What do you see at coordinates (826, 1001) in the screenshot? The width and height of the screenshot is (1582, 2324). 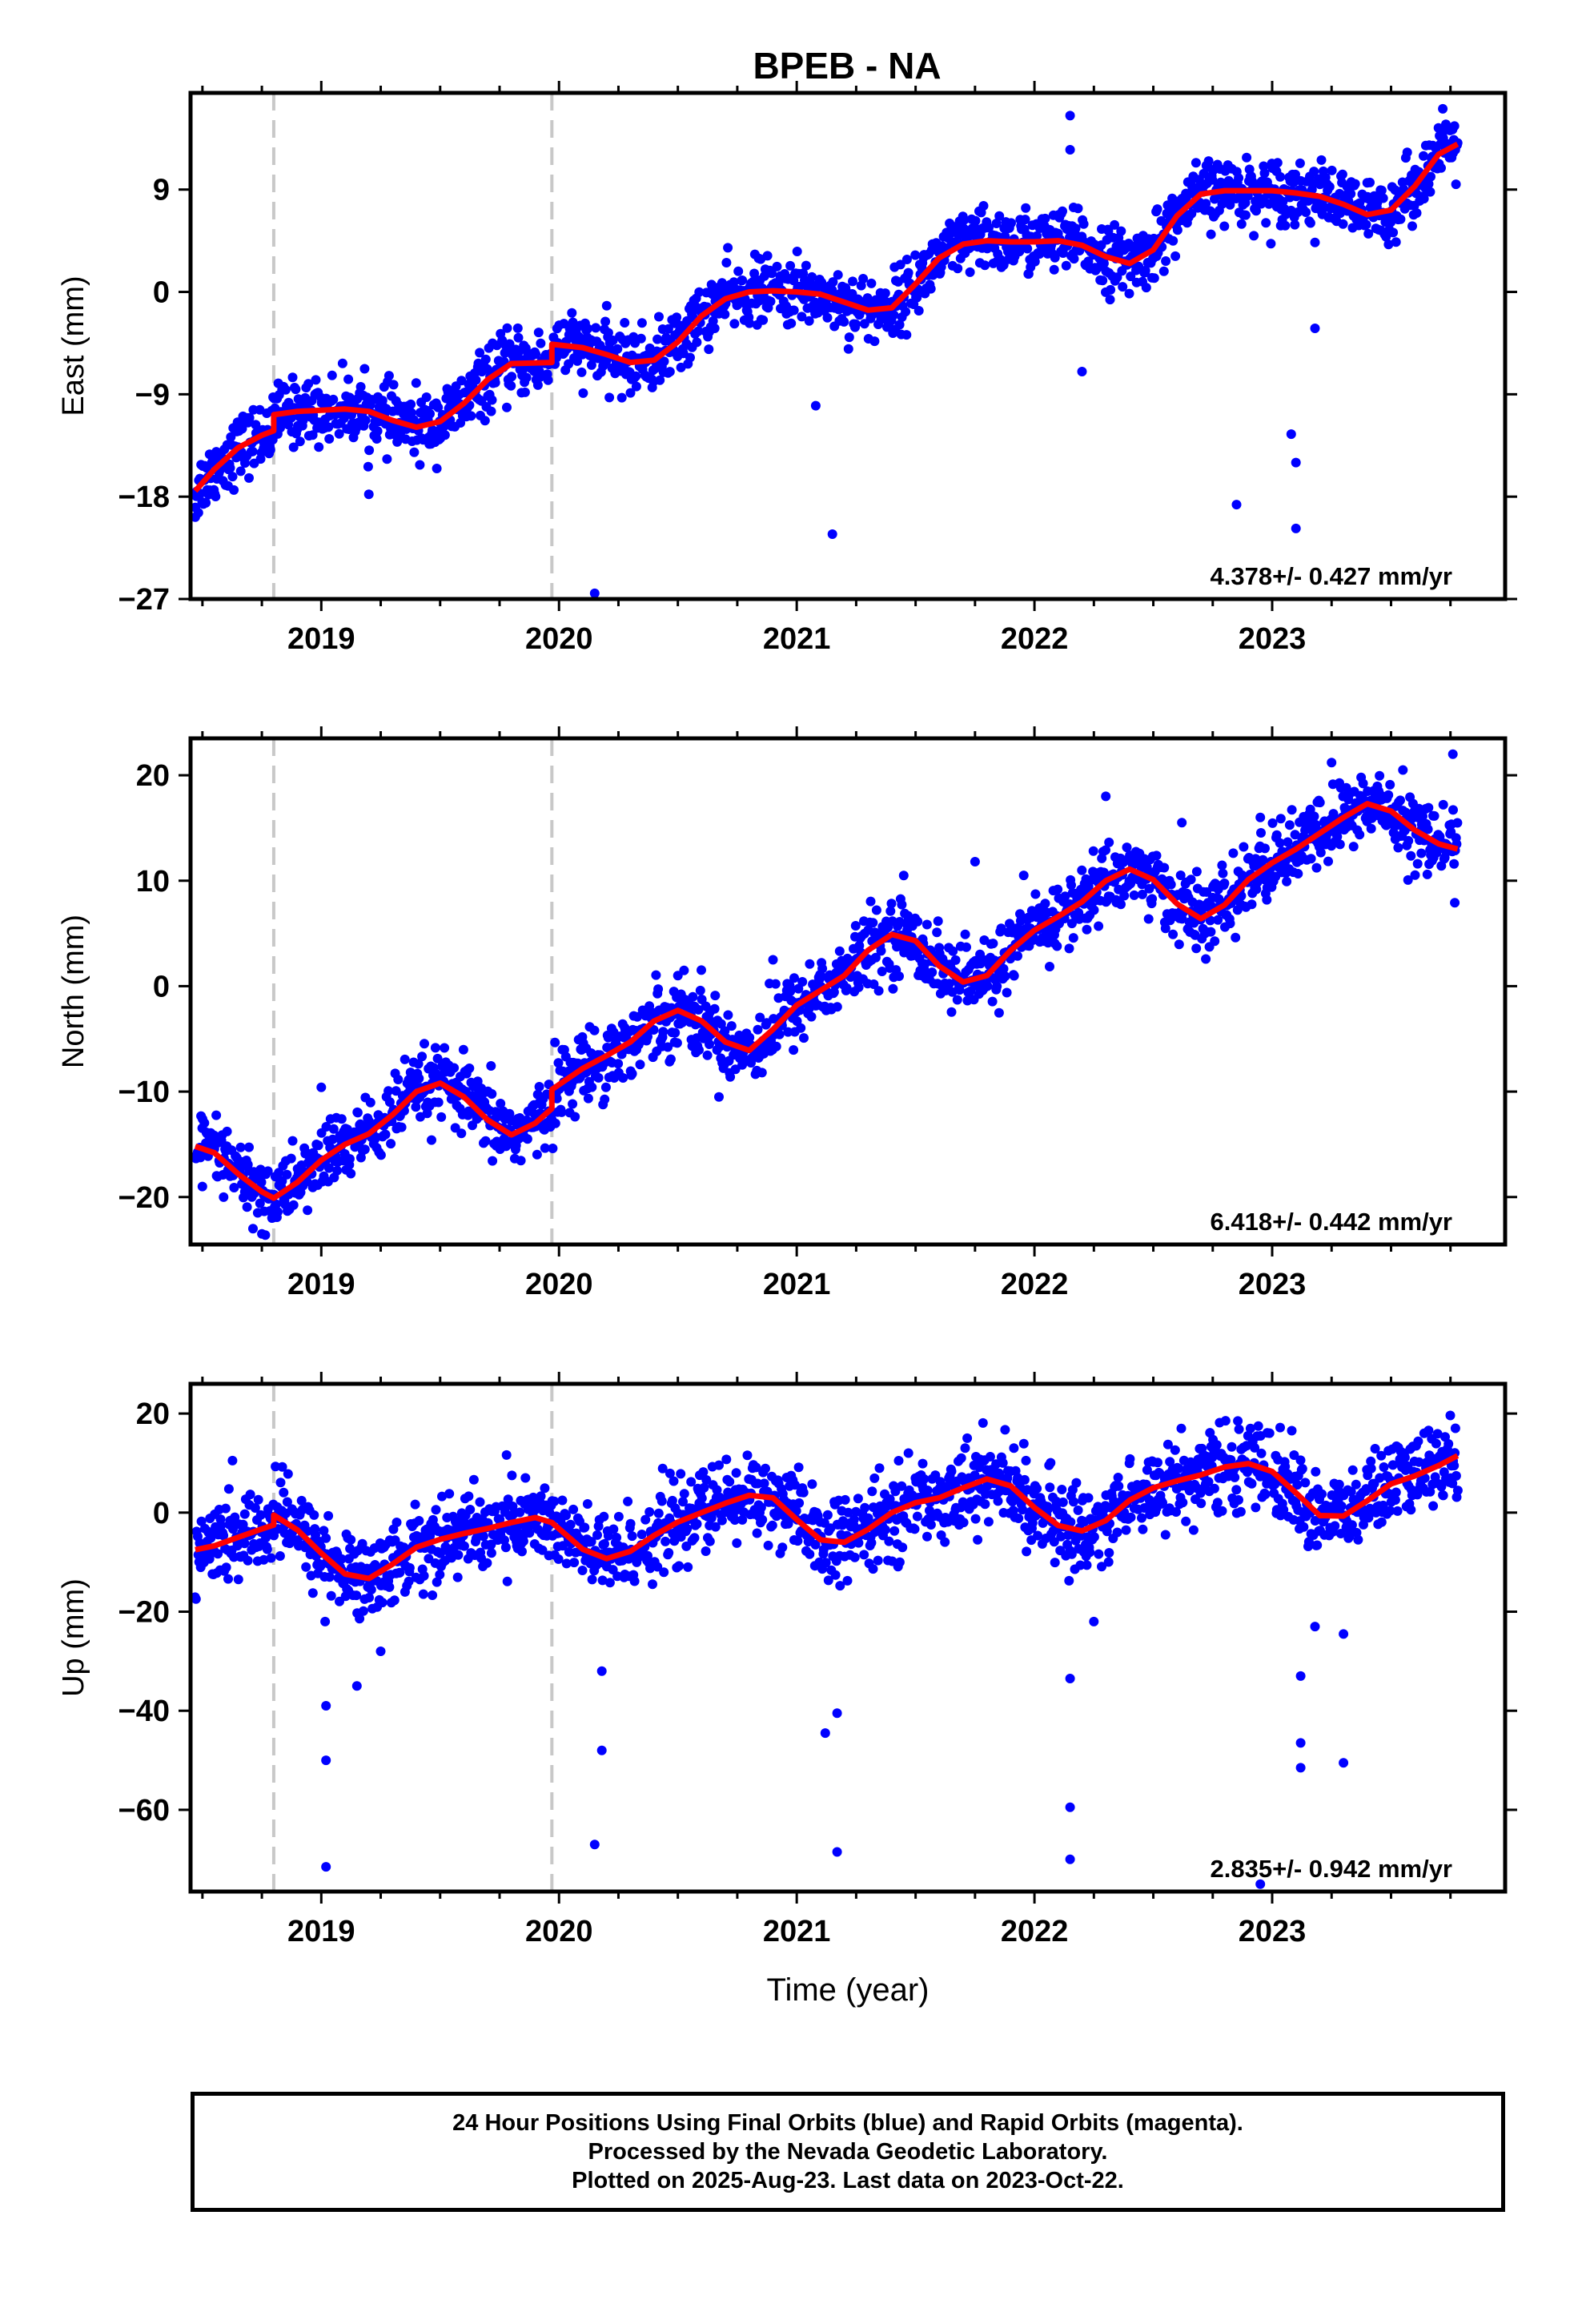 I see `north-fit-line` at bounding box center [826, 1001].